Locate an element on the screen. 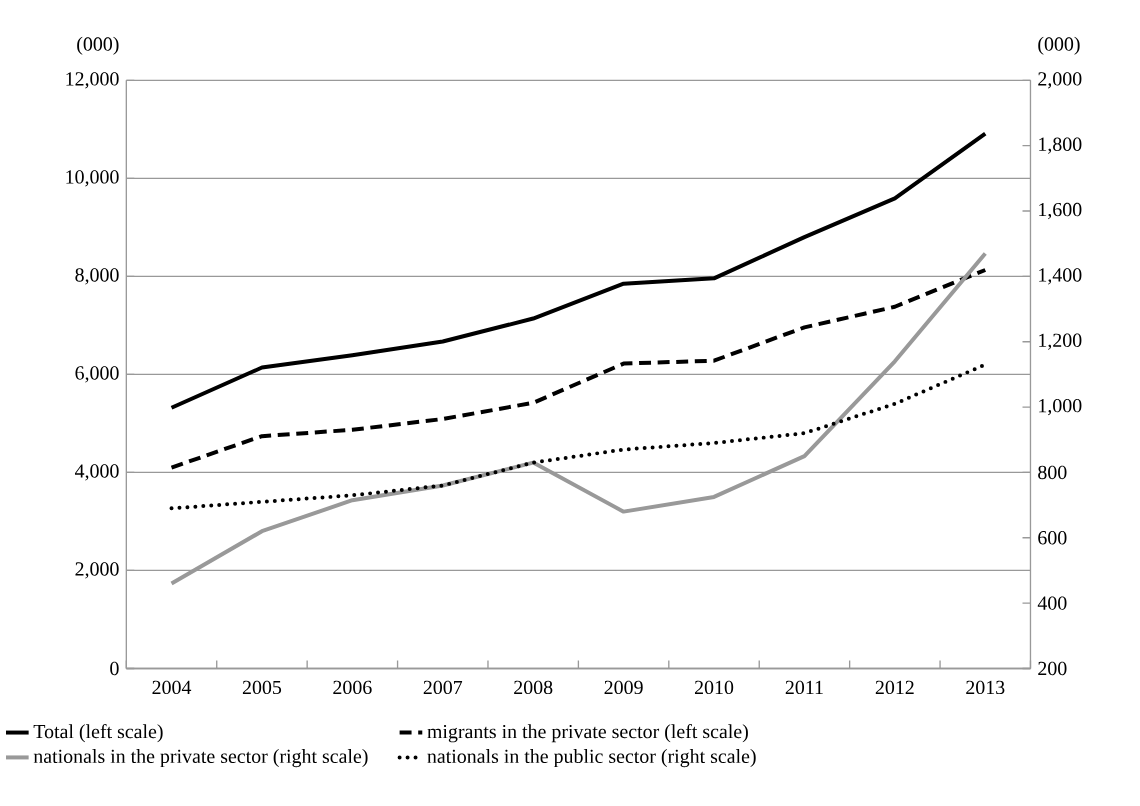 This screenshot has width=1140, height=806. y2-tick-label: 600 is located at coordinates (1052, 538).